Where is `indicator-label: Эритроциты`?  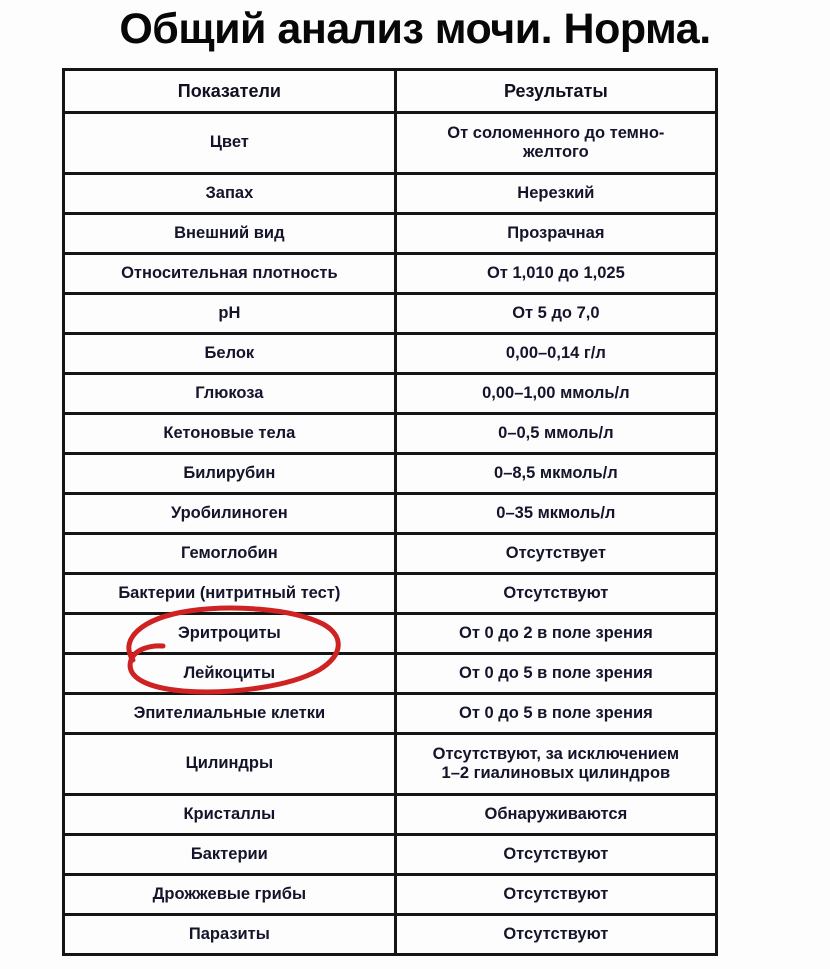
indicator-label: Эритроциты is located at coordinates (229, 632).